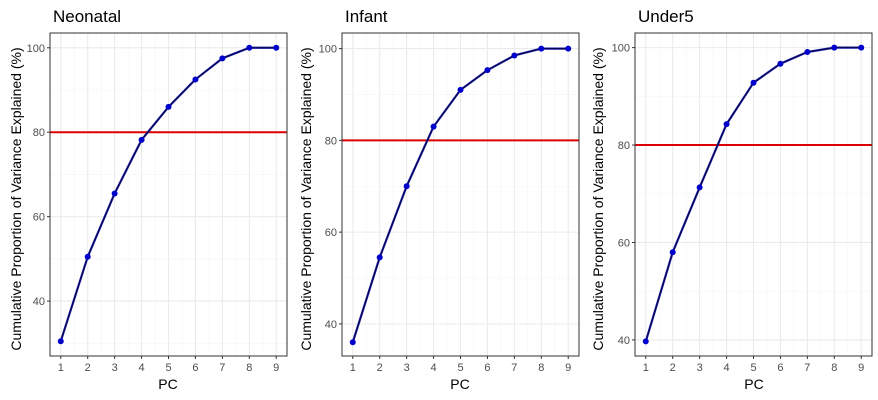 Image resolution: width=878 pixels, height=400 pixels. What do you see at coordinates (666, 16) in the screenshot?
I see `panel-title: Under5` at bounding box center [666, 16].